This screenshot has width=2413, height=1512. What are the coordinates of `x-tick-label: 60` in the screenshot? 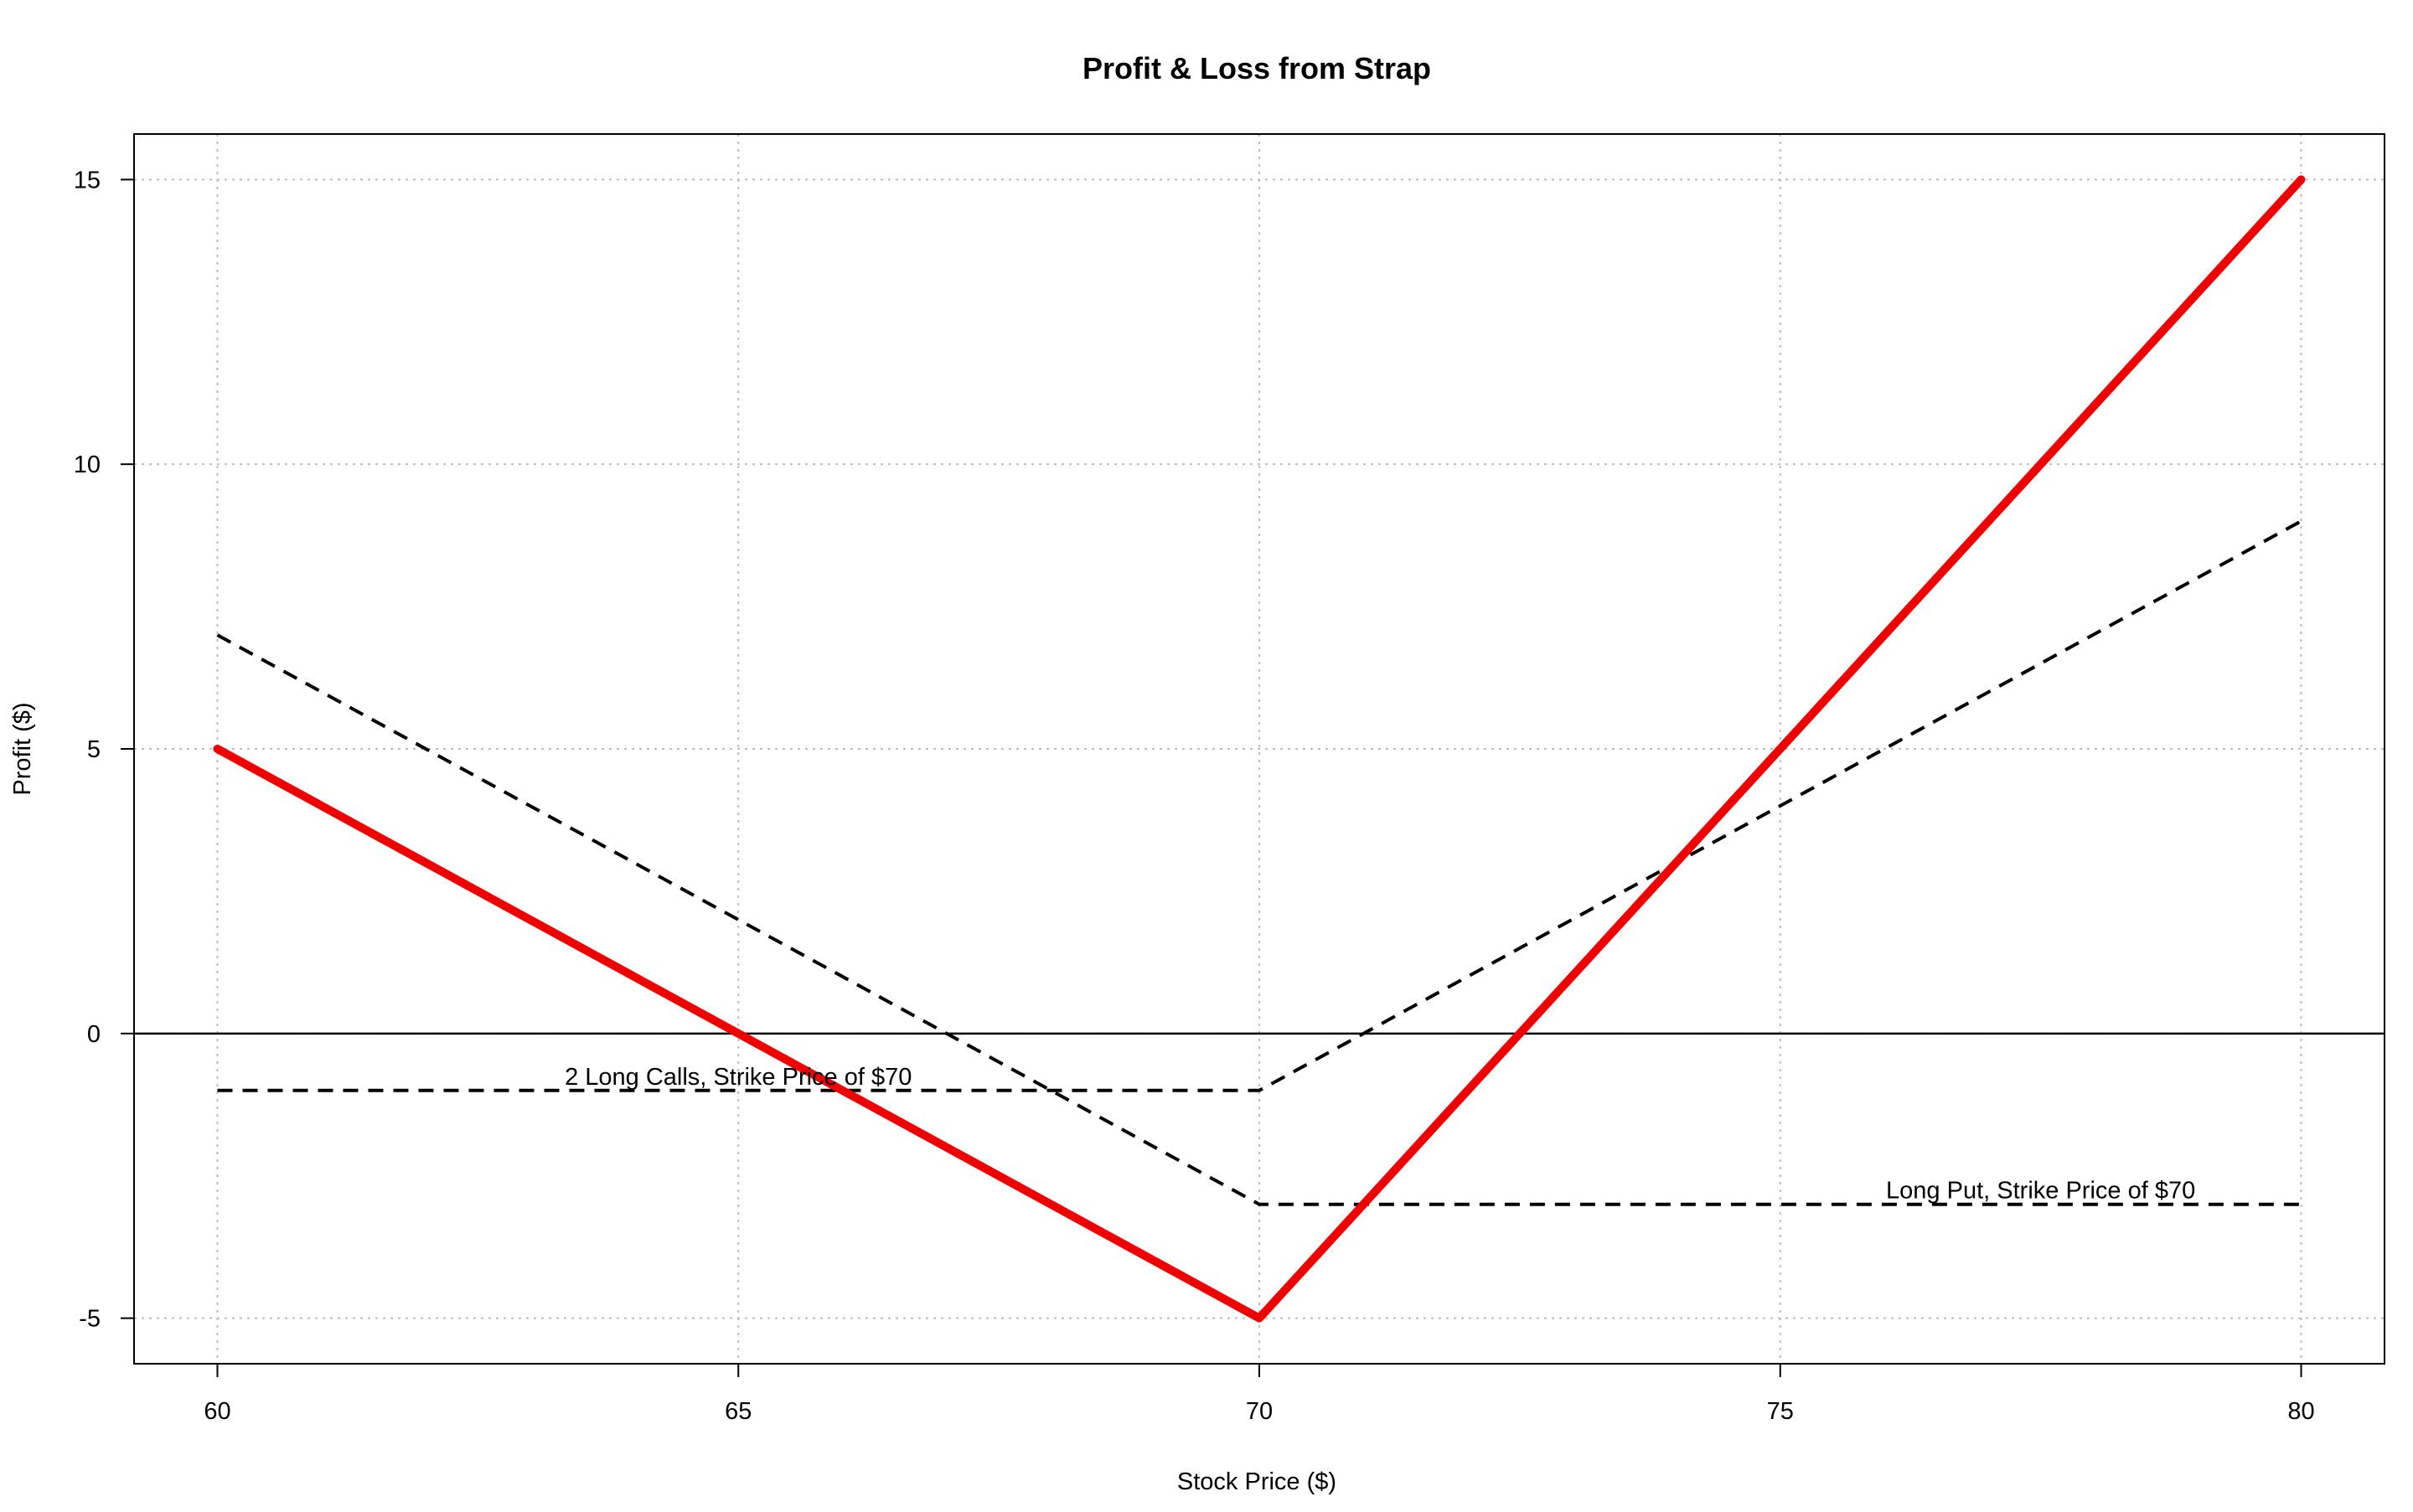 It's located at (217, 1411).